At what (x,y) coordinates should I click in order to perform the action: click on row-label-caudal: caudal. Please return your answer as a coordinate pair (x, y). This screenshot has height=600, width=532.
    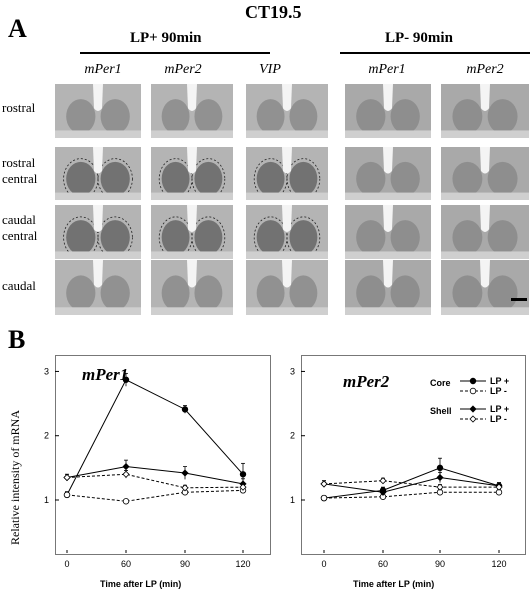
    Looking at the image, I should click on (19, 285).